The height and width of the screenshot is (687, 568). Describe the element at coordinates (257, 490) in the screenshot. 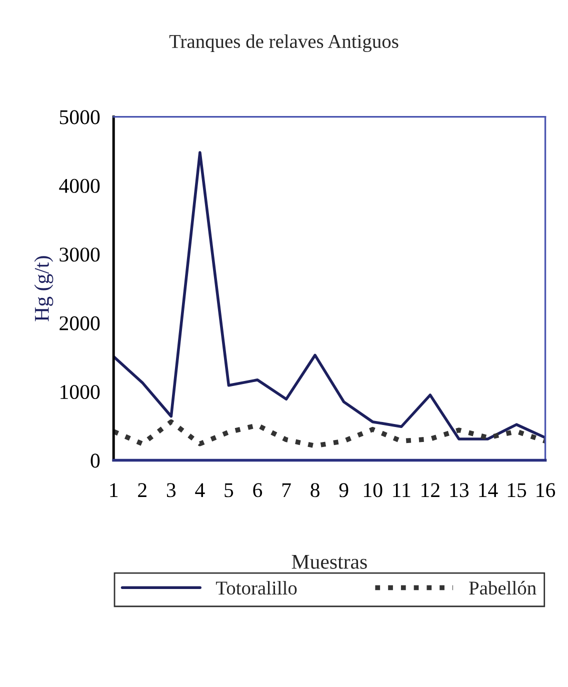

I see `x-tick-label: 6` at that location.